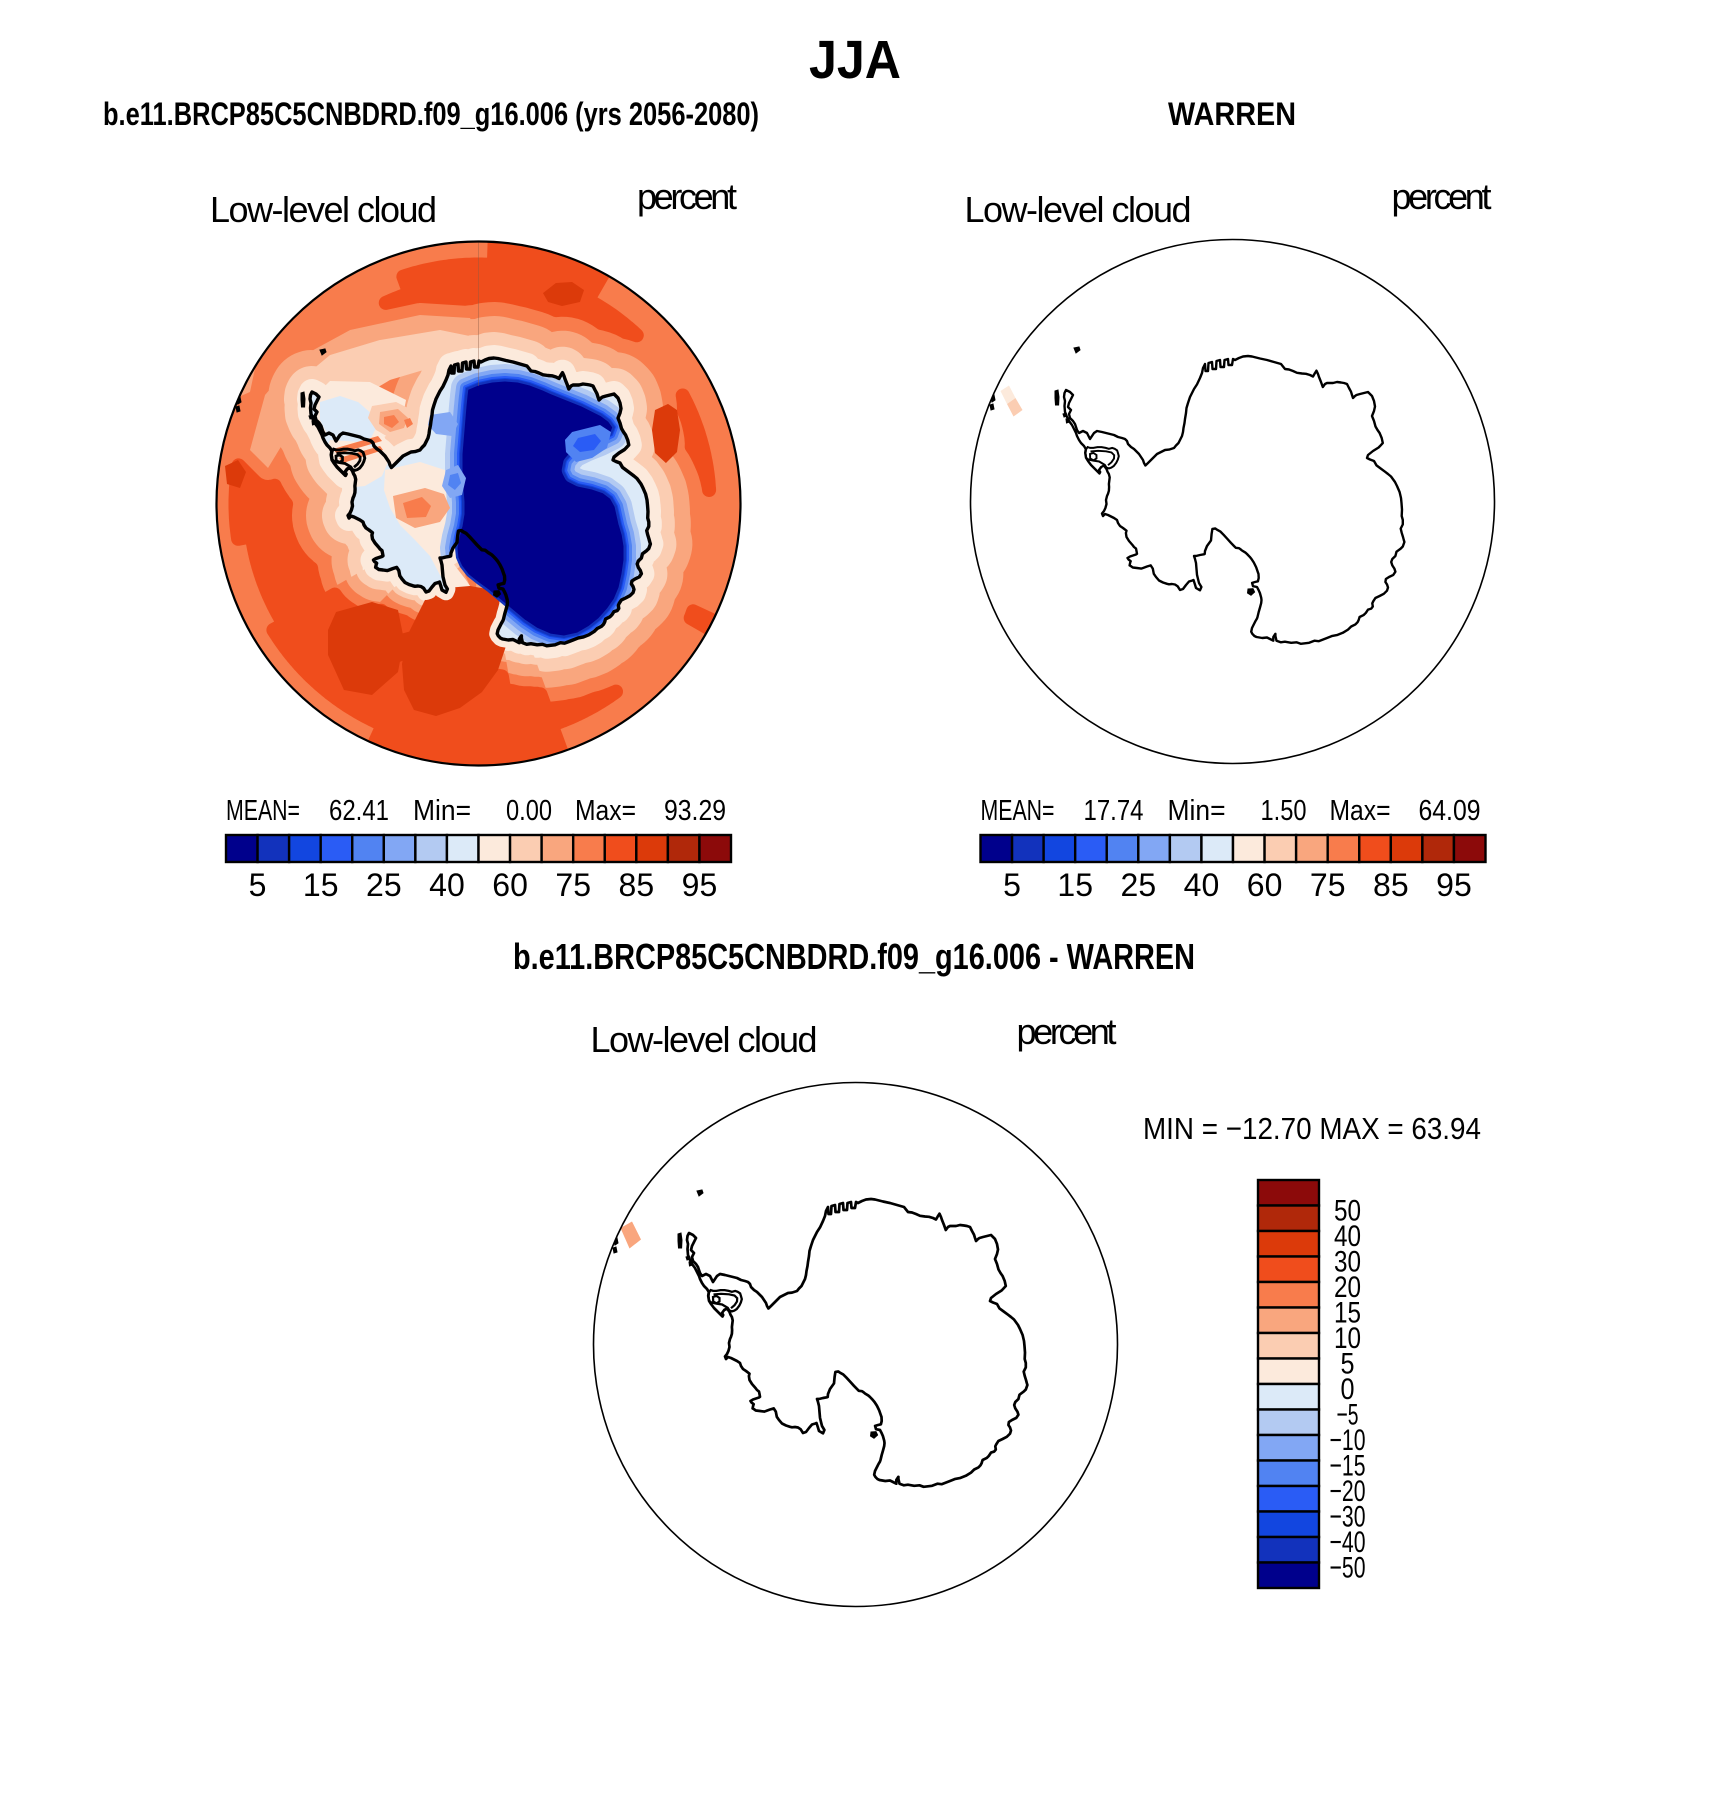 The height and width of the screenshot is (1806, 1710). What do you see at coordinates (1347, 1338) in the screenshot?
I see `svg-text: 10` at bounding box center [1347, 1338].